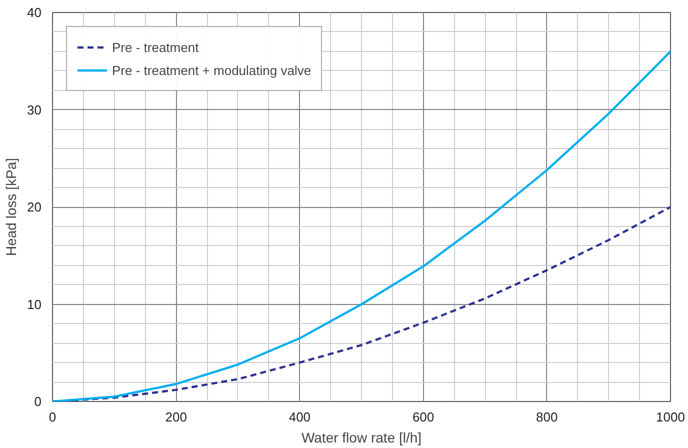  What do you see at coordinates (361, 438) in the screenshot?
I see `x-axis-title: Water flow rate [l/h]` at bounding box center [361, 438].